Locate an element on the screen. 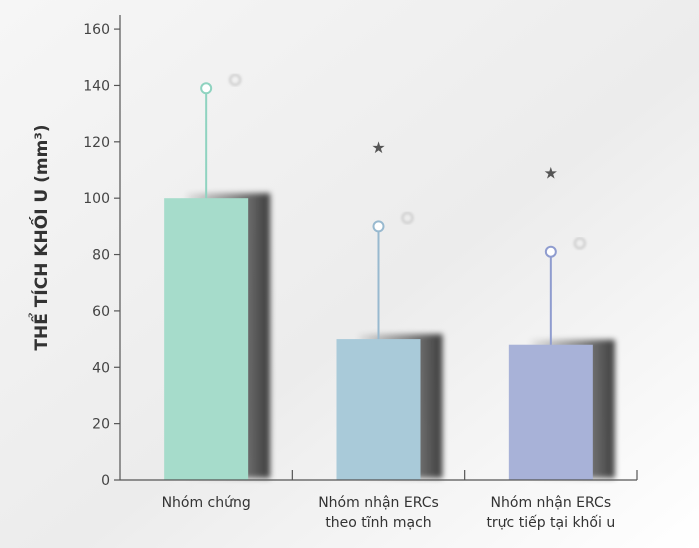 The image size is (699, 548). y-tick-label: 40 is located at coordinates (101, 368).